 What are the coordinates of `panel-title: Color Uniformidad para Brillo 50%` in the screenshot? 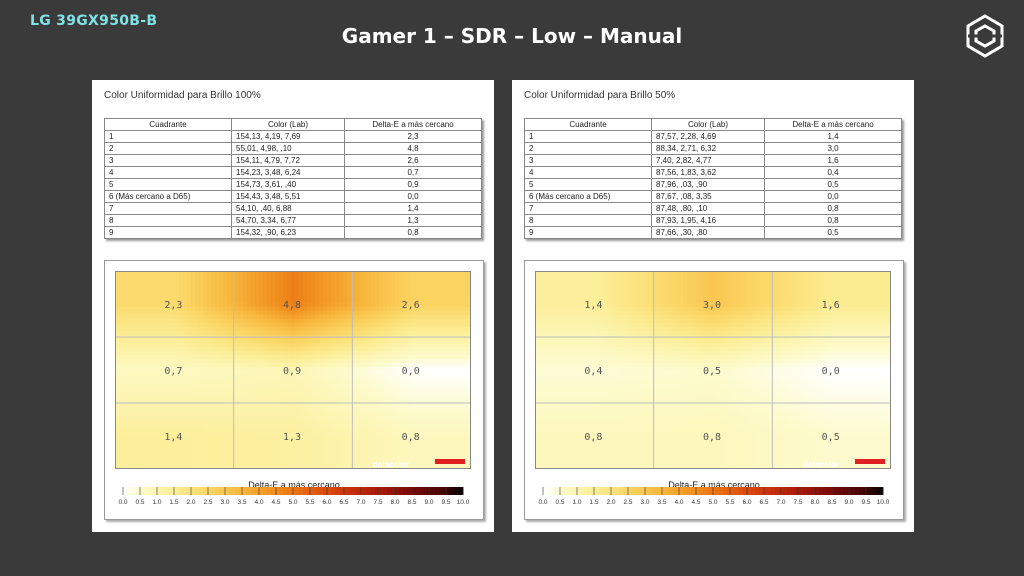 It's located at (600, 95).